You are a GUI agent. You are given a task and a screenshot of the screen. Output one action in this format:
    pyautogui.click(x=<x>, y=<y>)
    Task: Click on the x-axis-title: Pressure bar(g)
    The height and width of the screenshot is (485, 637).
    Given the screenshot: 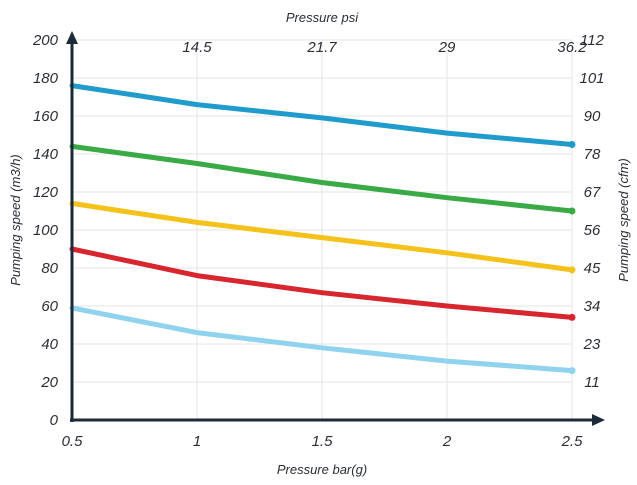 What is the action you would take?
    pyautogui.click(x=322, y=469)
    